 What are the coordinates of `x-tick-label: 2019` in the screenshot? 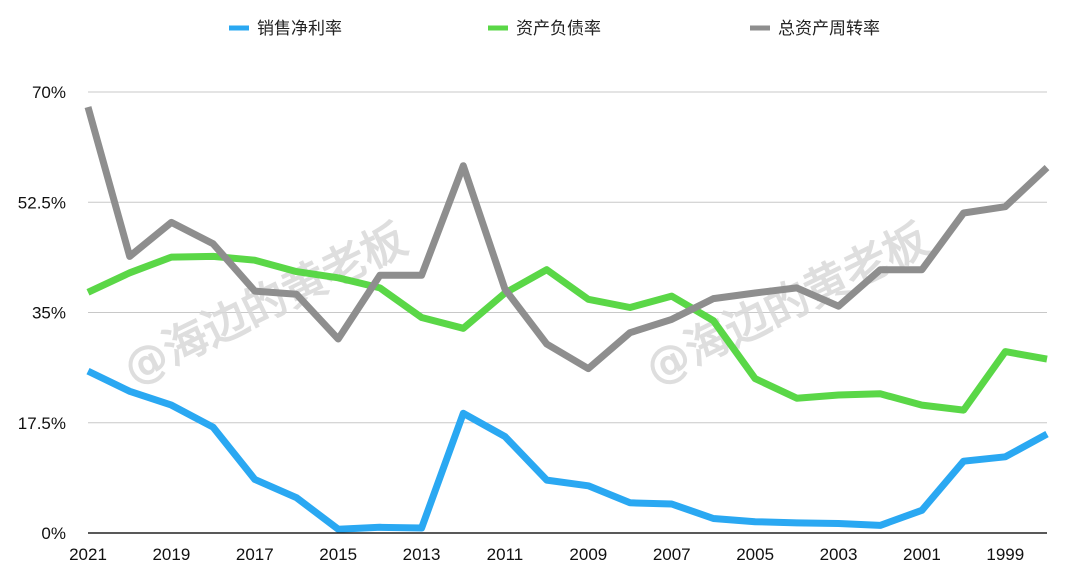 It's located at (171, 554).